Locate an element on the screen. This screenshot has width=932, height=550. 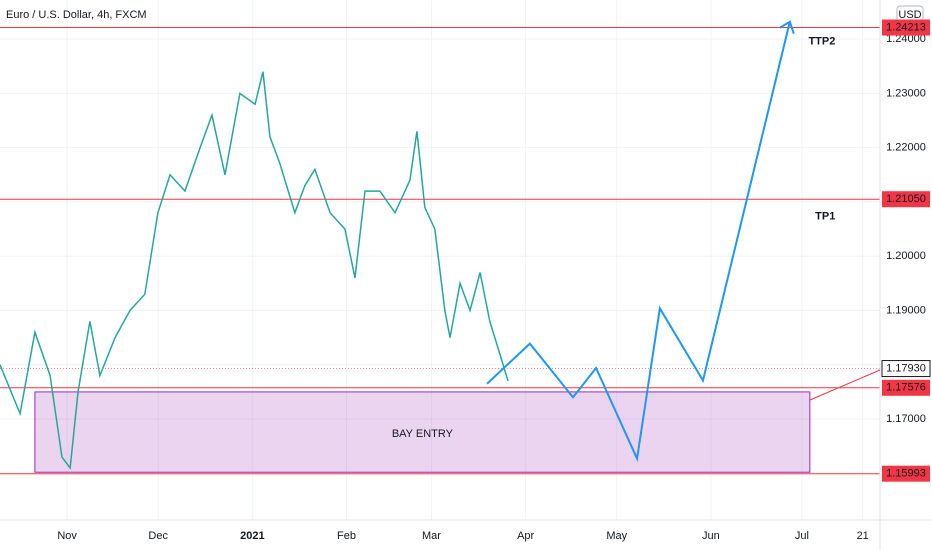
level-label: 1.24213 is located at coordinates (906, 27).